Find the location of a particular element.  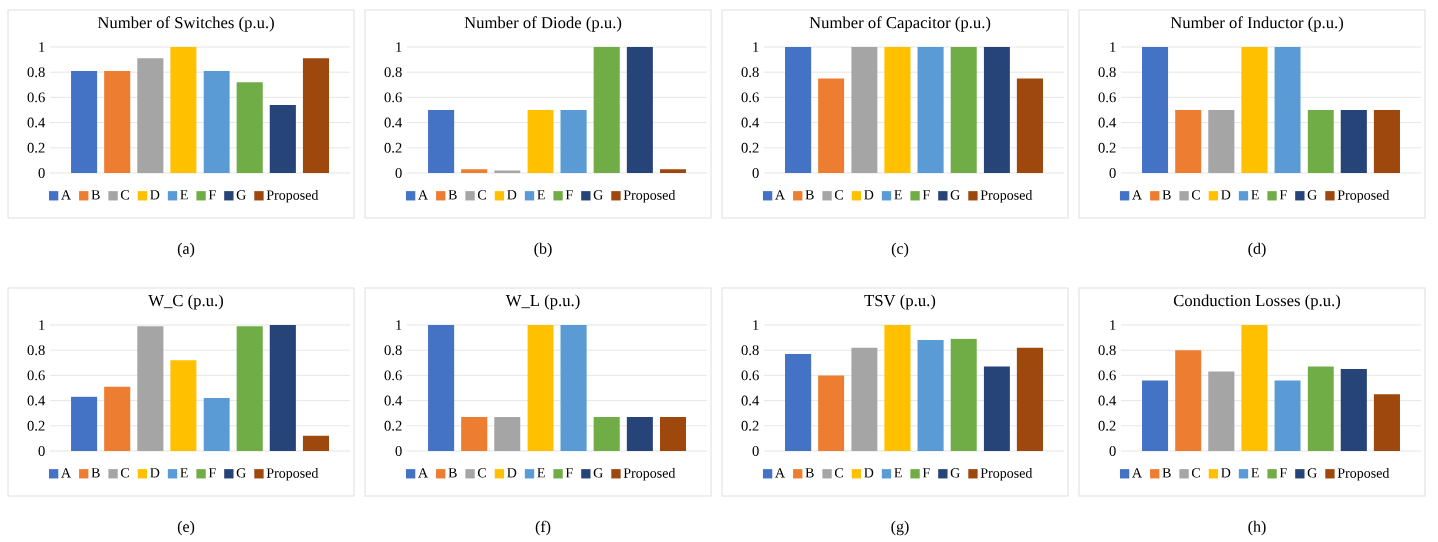

chart-title: Number of Switches (p.u.) is located at coordinates (185, 24).